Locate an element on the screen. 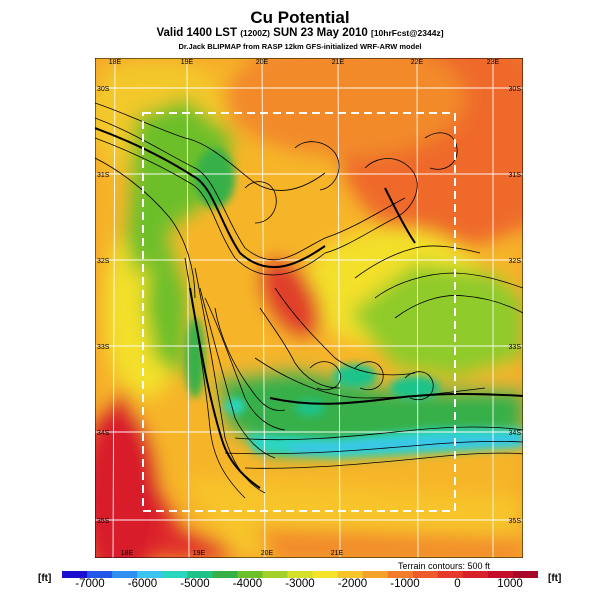 The image size is (600, 600). lon-label-top: 22E is located at coordinates (417, 62).